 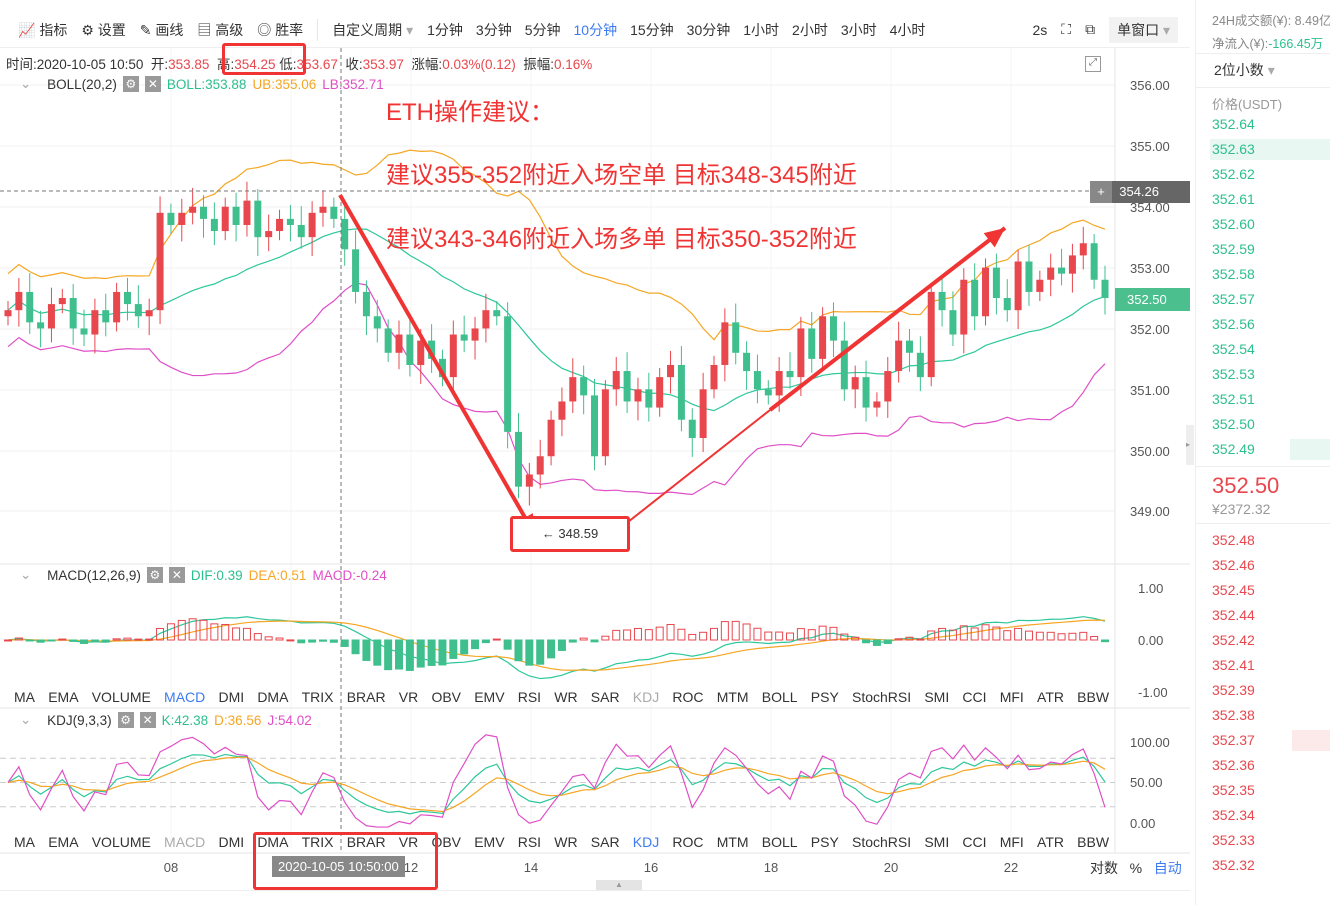 I want to click on bid-row: 352.35, so click(x=1263, y=790).